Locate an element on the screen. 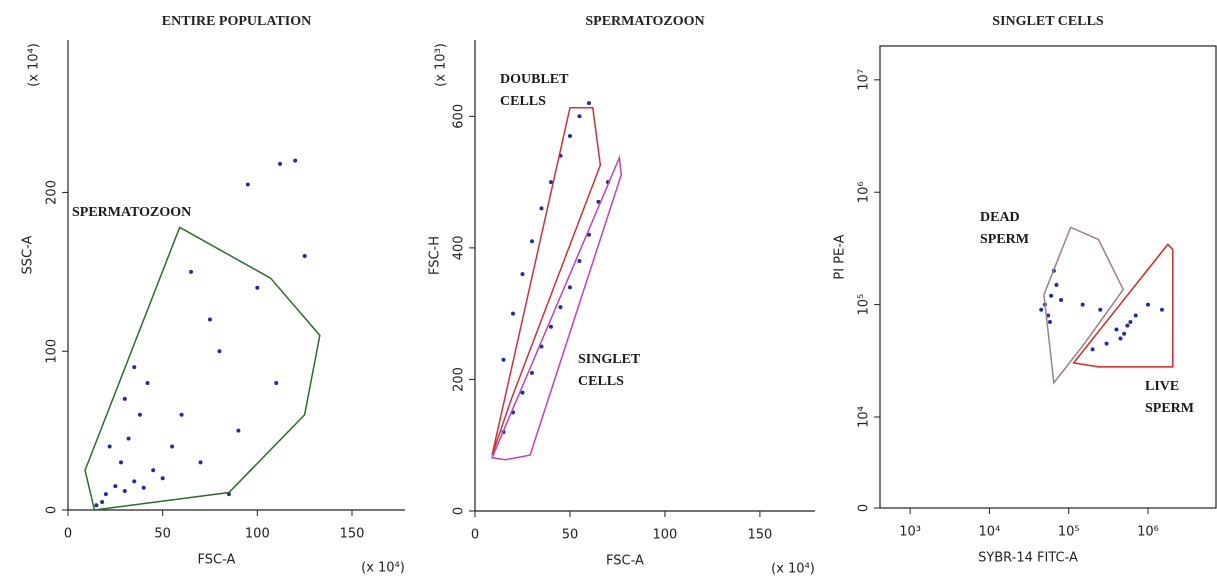 This screenshot has height=581, width=1217. y-tick-label: 10⁴ is located at coordinates (864, 417).